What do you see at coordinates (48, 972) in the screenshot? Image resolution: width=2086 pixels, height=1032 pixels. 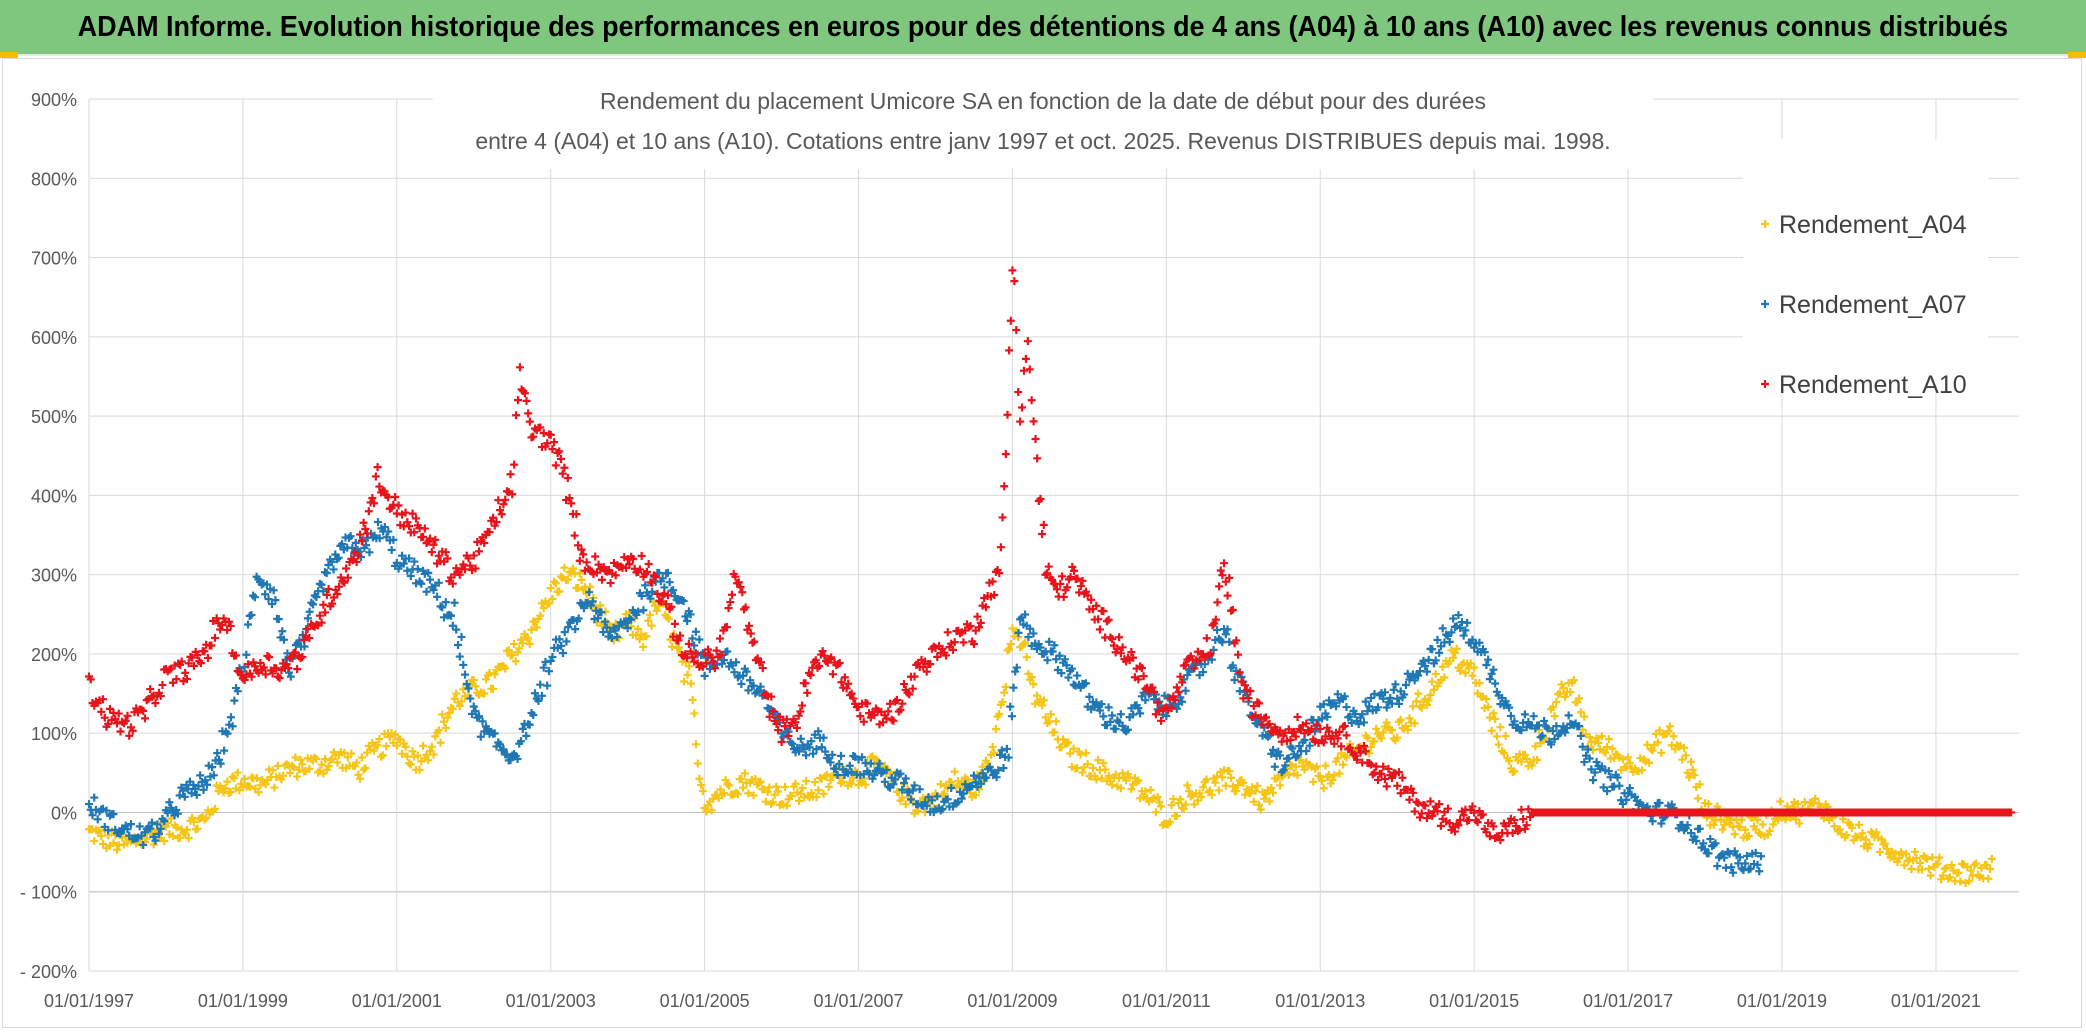 I see `y-tick-label: - 200%` at bounding box center [48, 972].